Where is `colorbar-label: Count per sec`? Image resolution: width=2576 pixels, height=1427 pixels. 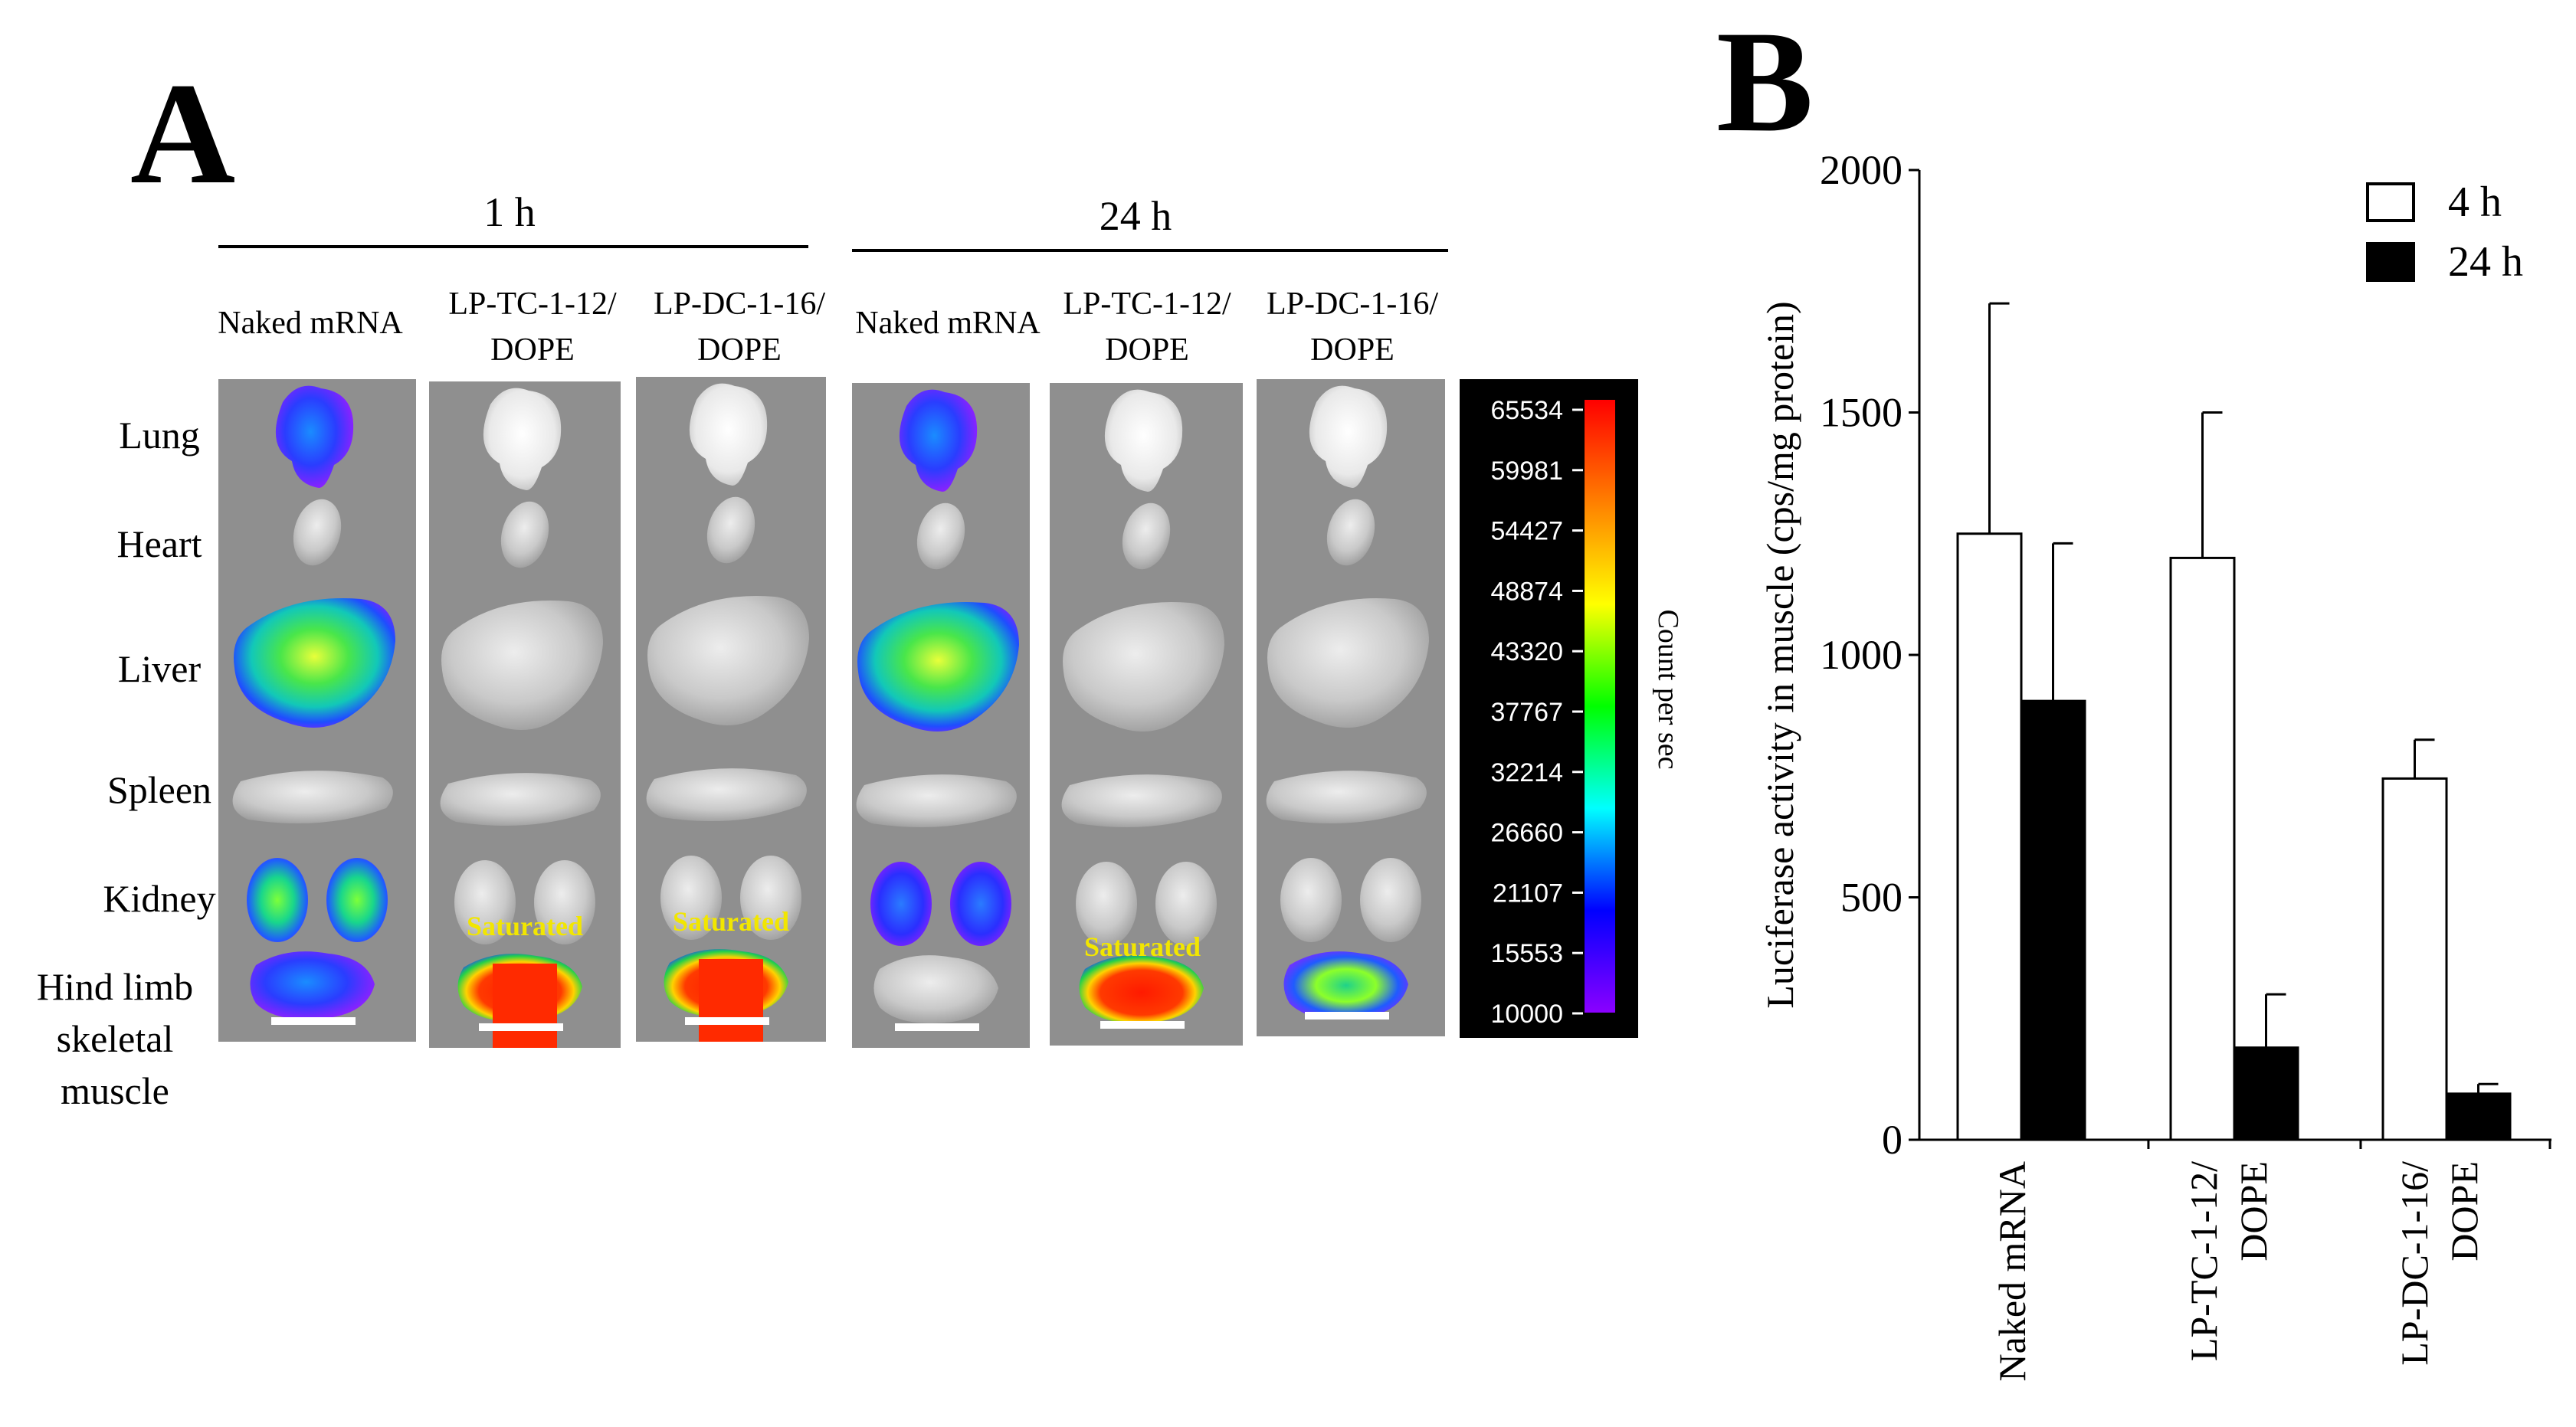 colorbar-label: Count per sec is located at coordinates (1668, 690).